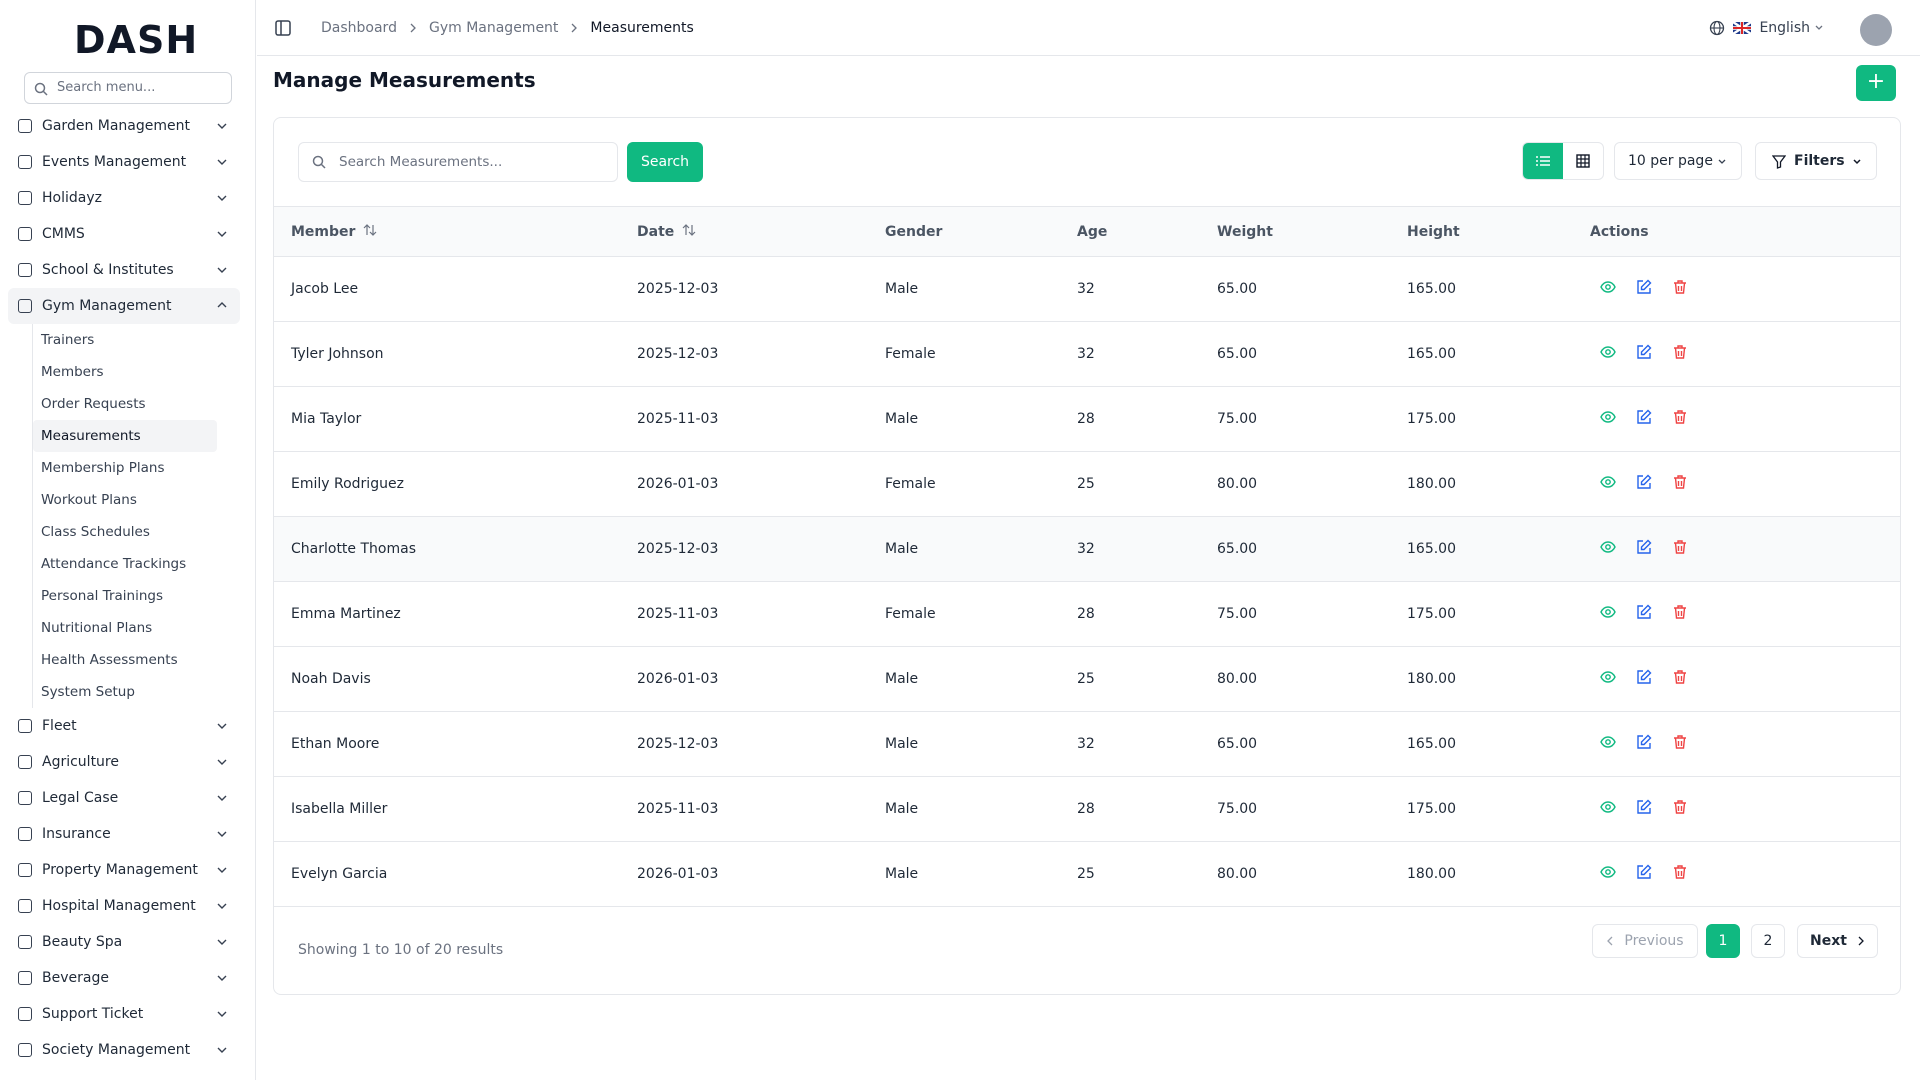  What do you see at coordinates (1433, 231) in the screenshot?
I see `column-label: Height` at bounding box center [1433, 231].